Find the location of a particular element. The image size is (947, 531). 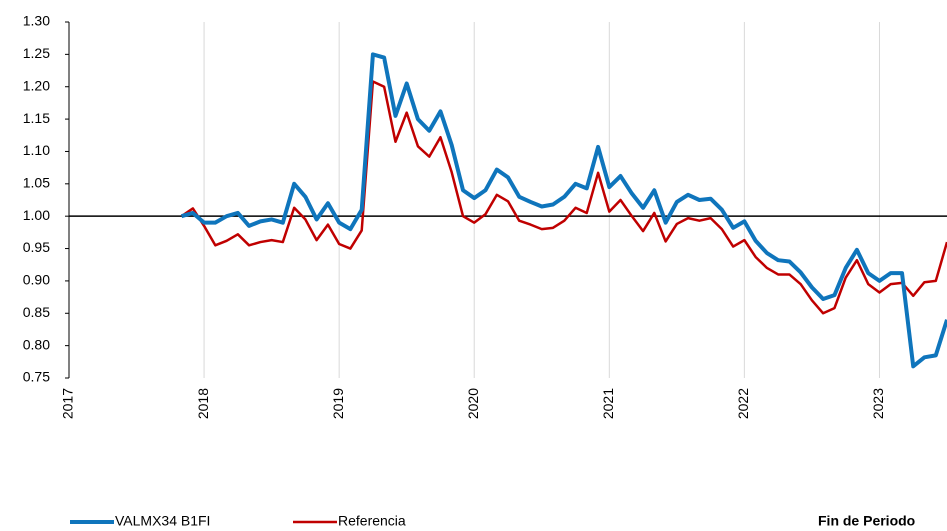

y-tick-label: 1.25 is located at coordinates (36, 53).